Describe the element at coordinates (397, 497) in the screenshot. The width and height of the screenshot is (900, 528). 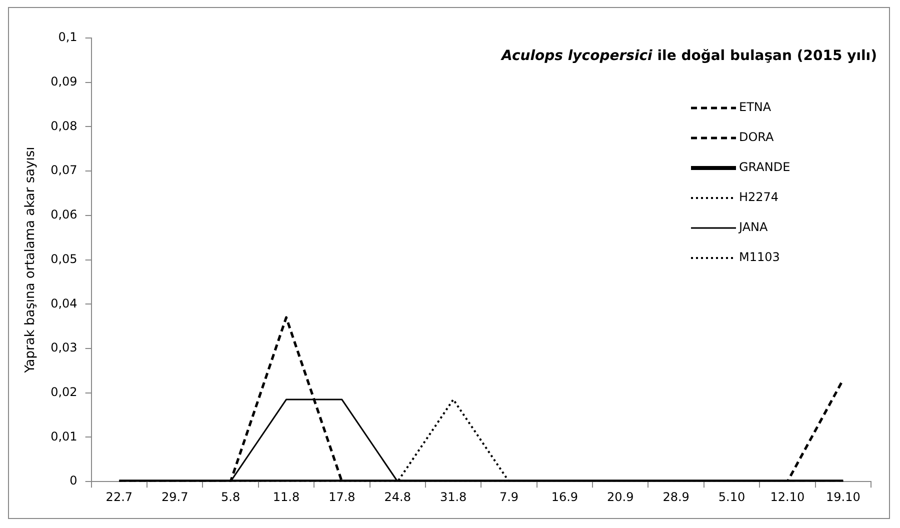
I see `x-tick-label: 24.8` at that location.